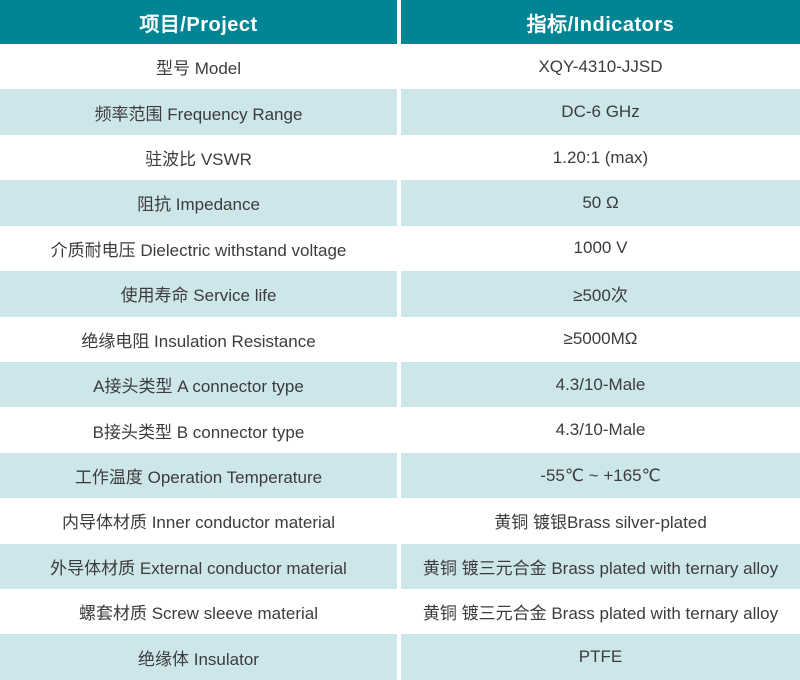  I want to click on table-row: B接头类型 B connector type 4.3/10-Male, so click(400, 430).